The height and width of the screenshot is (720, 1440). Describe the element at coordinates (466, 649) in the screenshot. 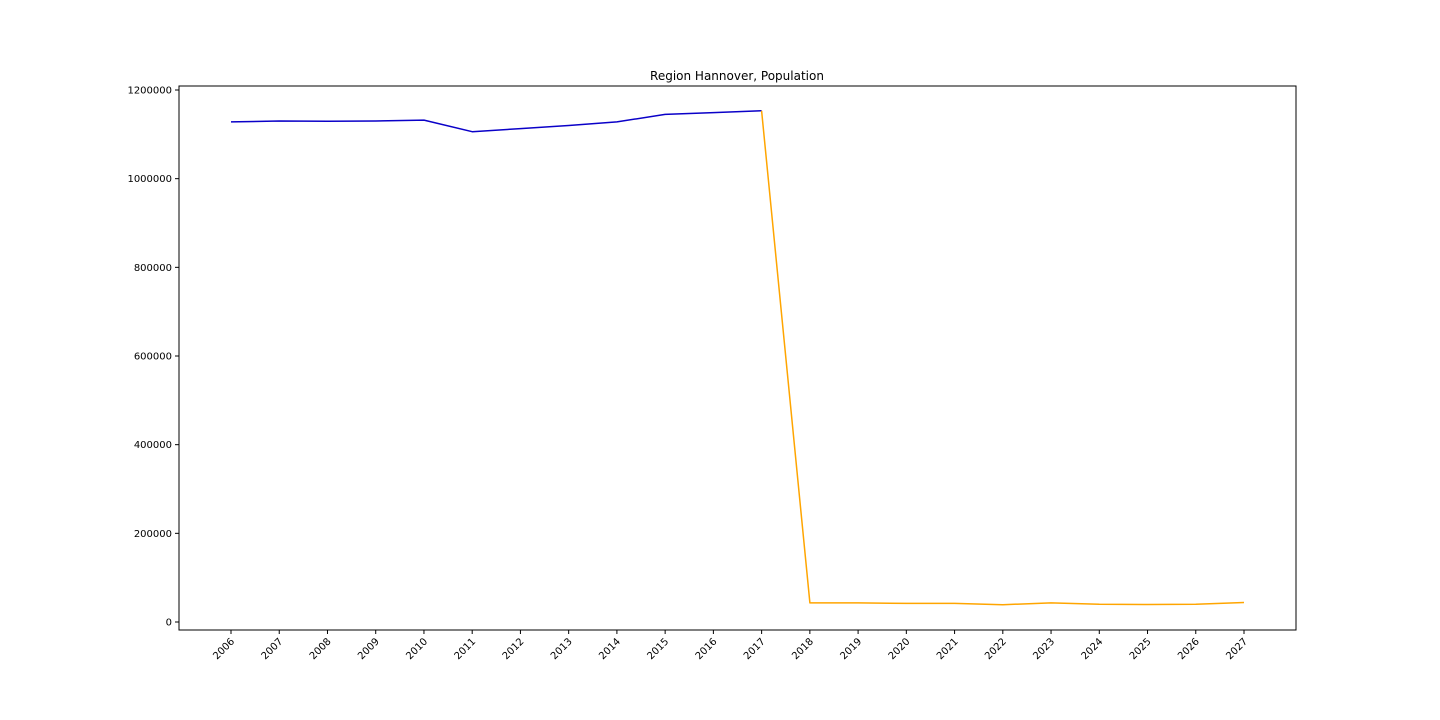

I see `x-tick-label: 2011` at that location.